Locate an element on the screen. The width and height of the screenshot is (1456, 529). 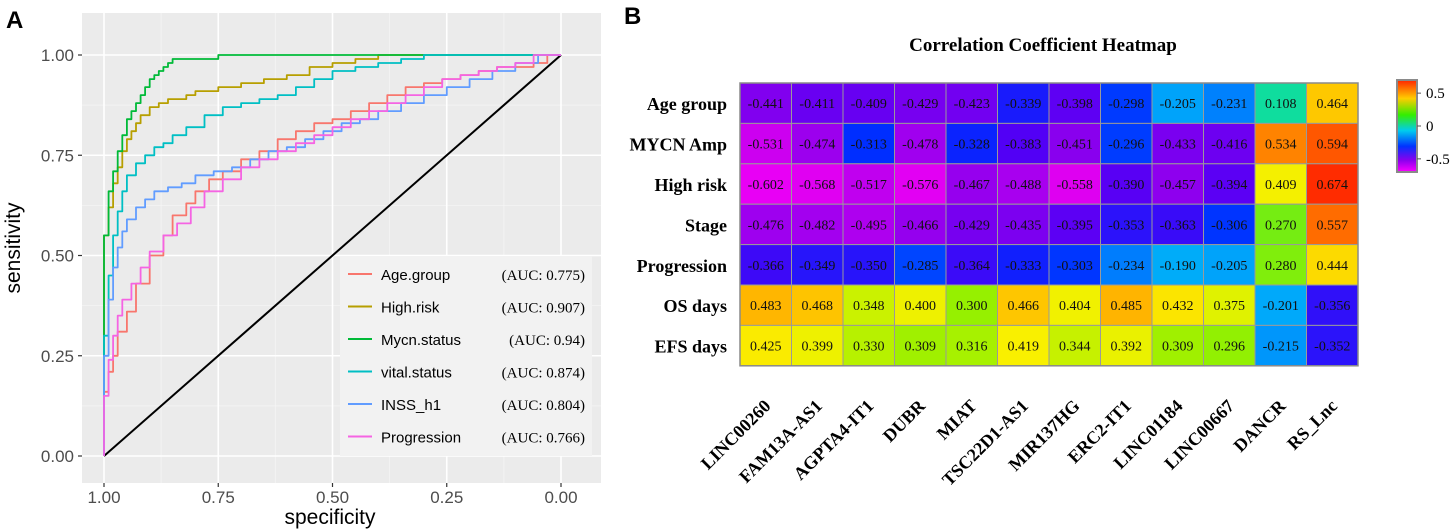
heatmap-cell-value: 0.300 is located at coordinates (972, 306).